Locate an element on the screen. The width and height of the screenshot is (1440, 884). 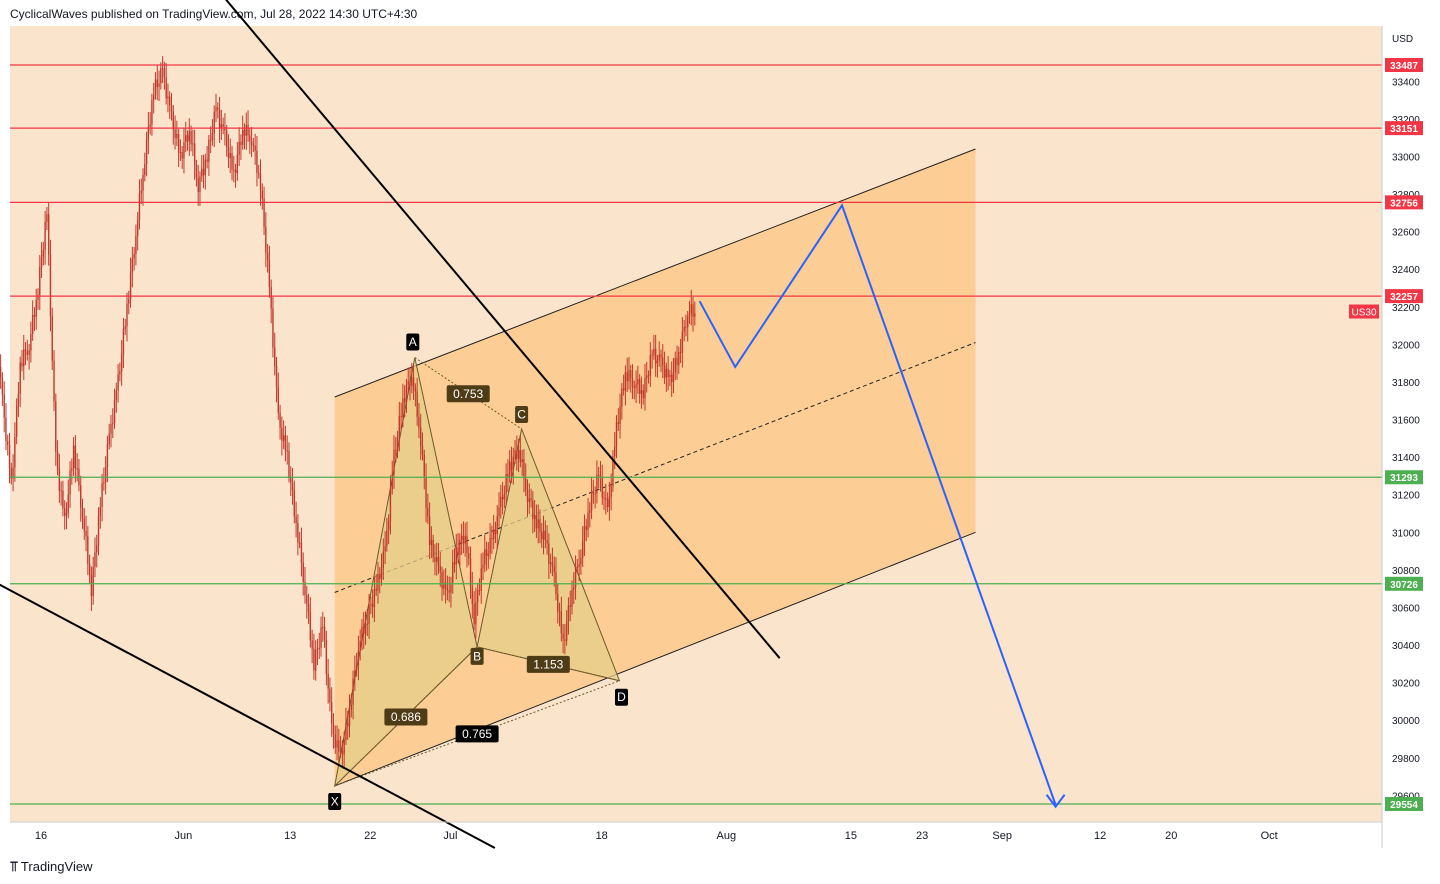
pattern-point-d-bg is located at coordinates (621, 697).